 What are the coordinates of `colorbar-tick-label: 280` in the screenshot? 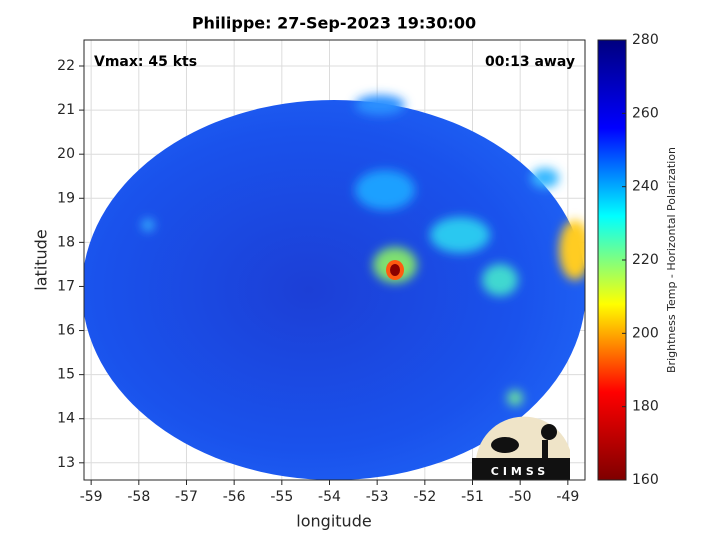 It's located at (645, 40).